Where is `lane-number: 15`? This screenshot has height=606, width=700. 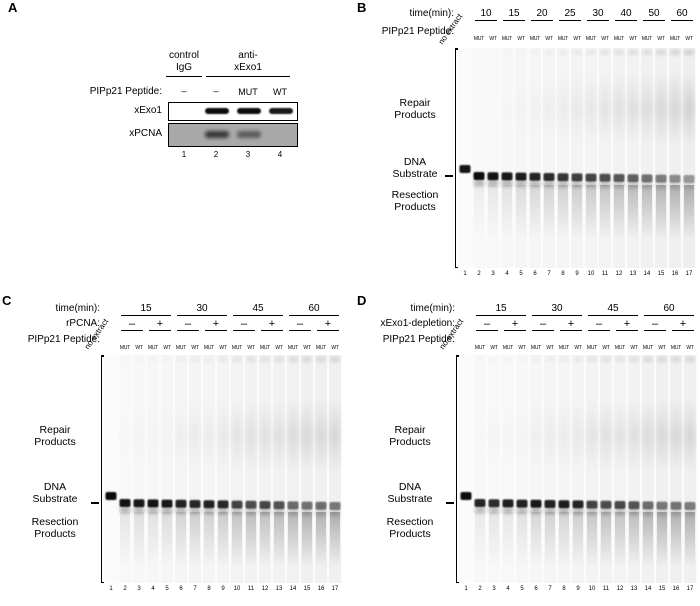
lane-number: 15 is located at coordinates (661, 274).